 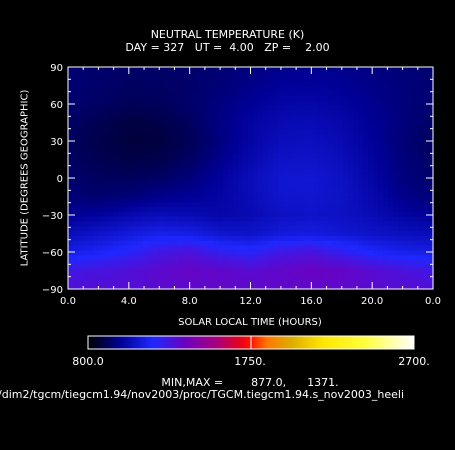 What do you see at coordinates (56, 105) in the screenshot?
I see `y-tick-label: 60` at bounding box center [56, 105].